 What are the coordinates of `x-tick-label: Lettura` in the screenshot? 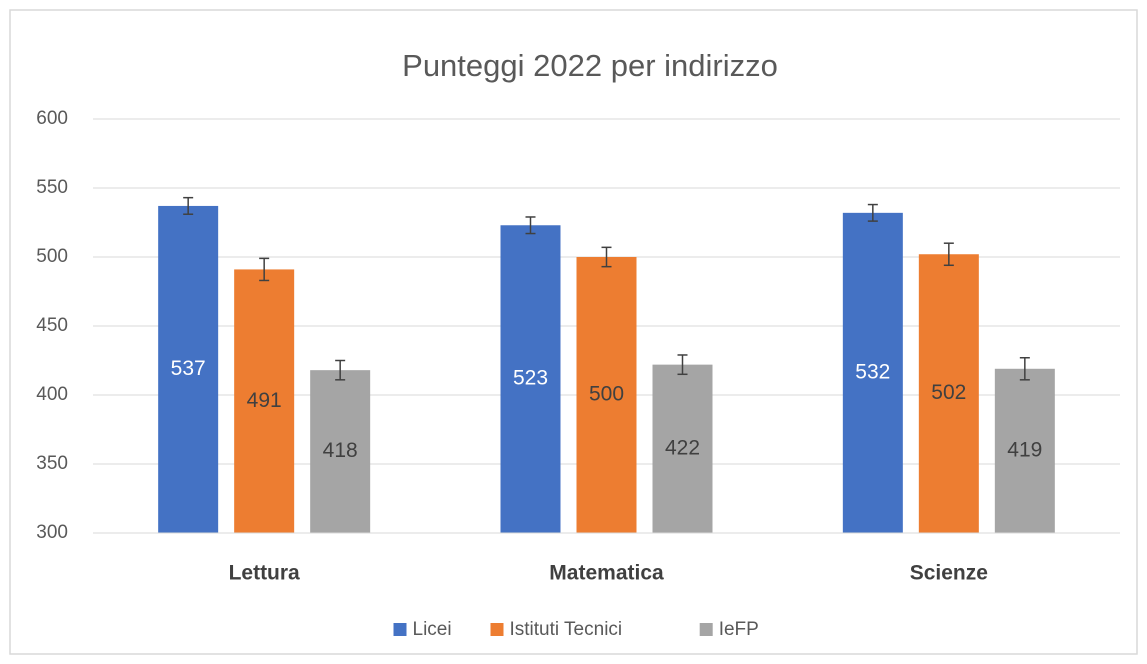 It's located at (264, 573).